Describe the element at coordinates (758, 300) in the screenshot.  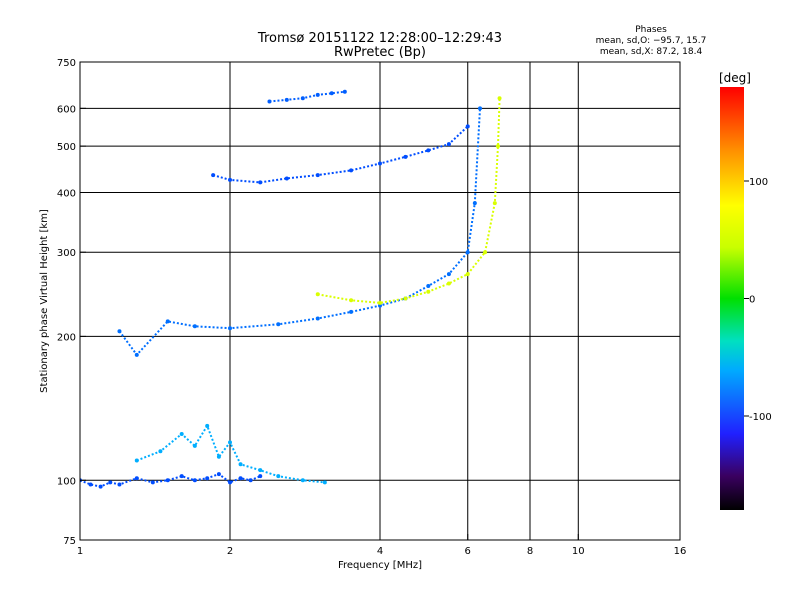
I see `colorbar-ticks: 100 0 -100` at that location.